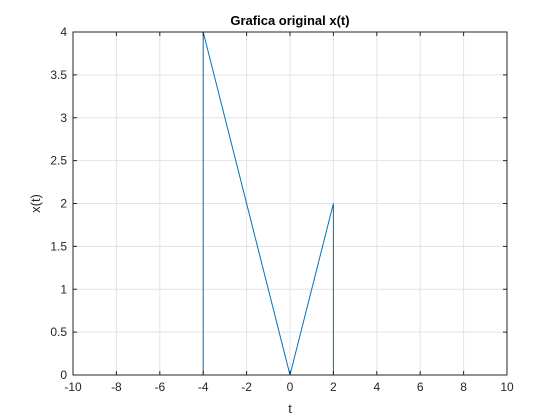  Describe the element at coordinates (63, 32) in the screenshot. I see `y-tick-label: 4` at that location.